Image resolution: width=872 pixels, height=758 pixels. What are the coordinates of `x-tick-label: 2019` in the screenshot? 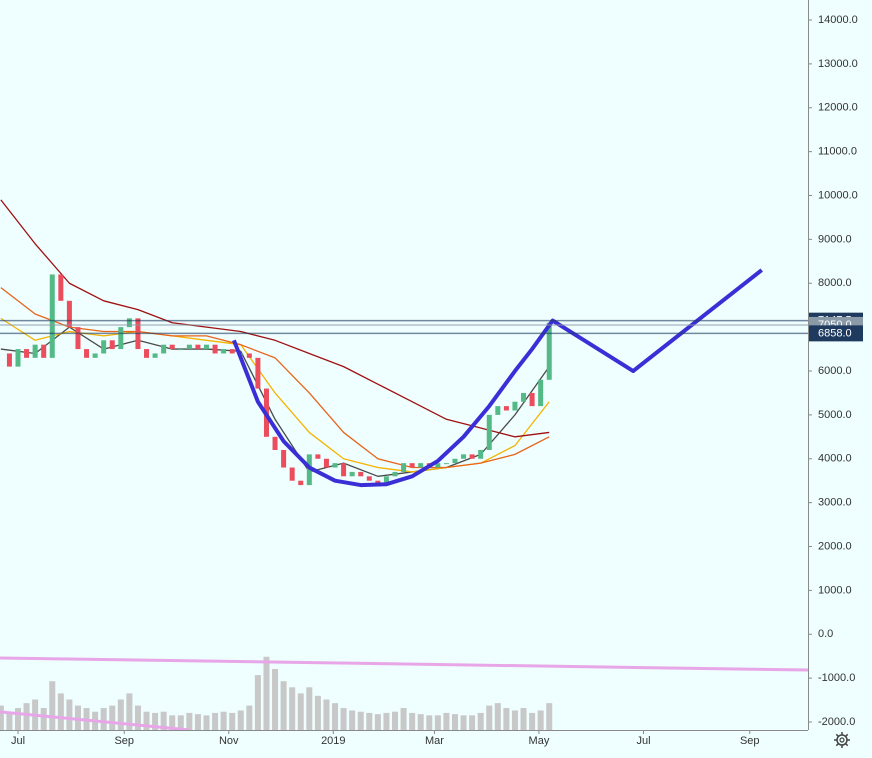 It's located at (333, 741).